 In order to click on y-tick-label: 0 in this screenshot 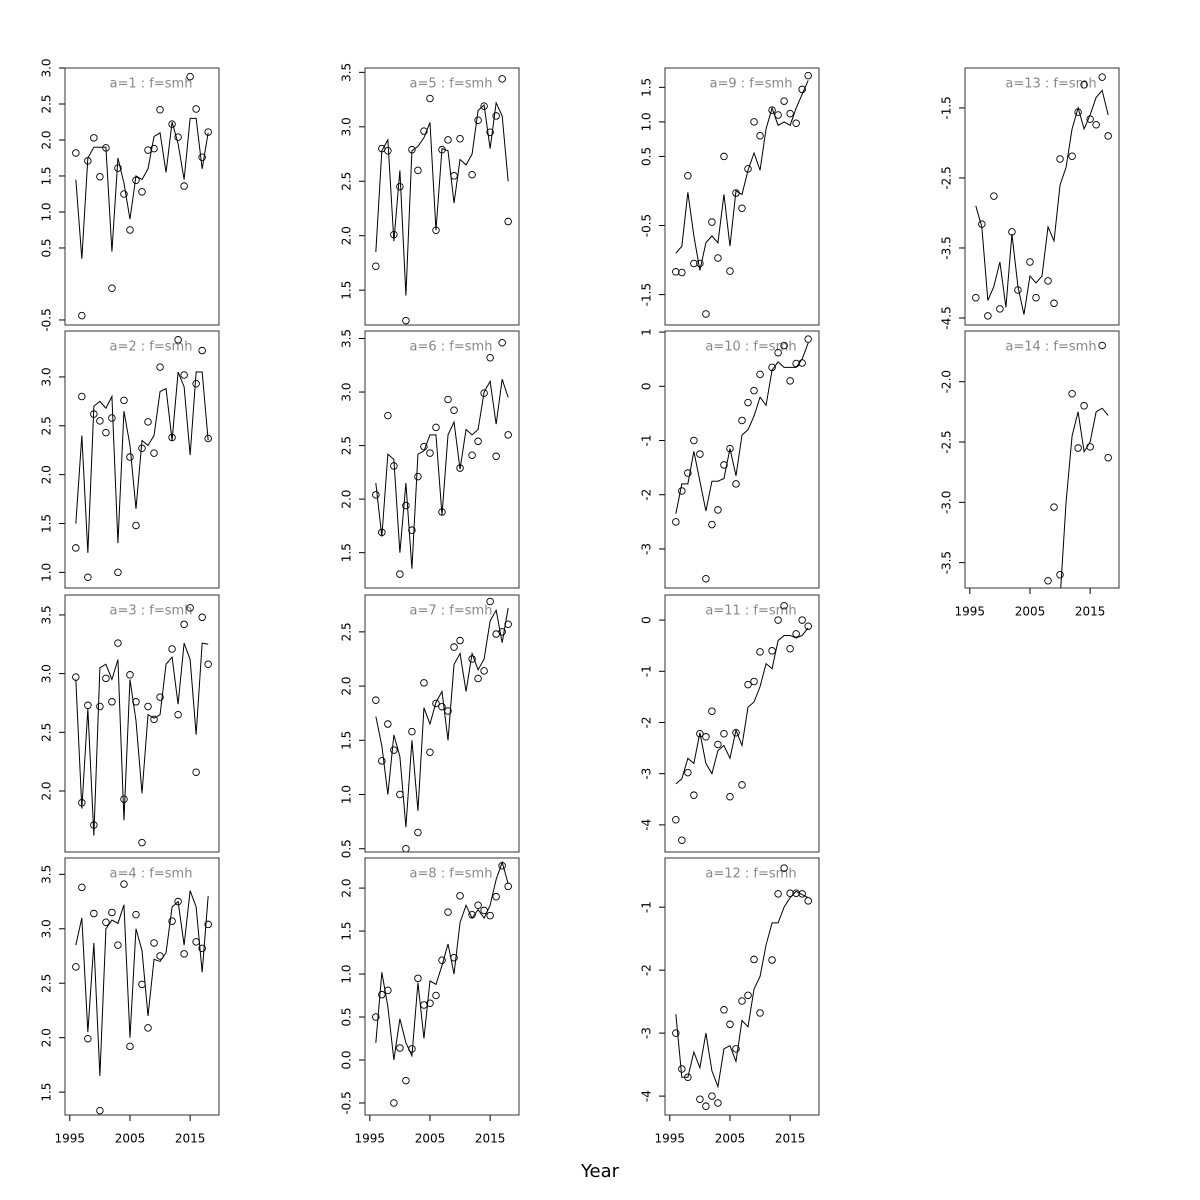, I will do `click(647, 620)`.